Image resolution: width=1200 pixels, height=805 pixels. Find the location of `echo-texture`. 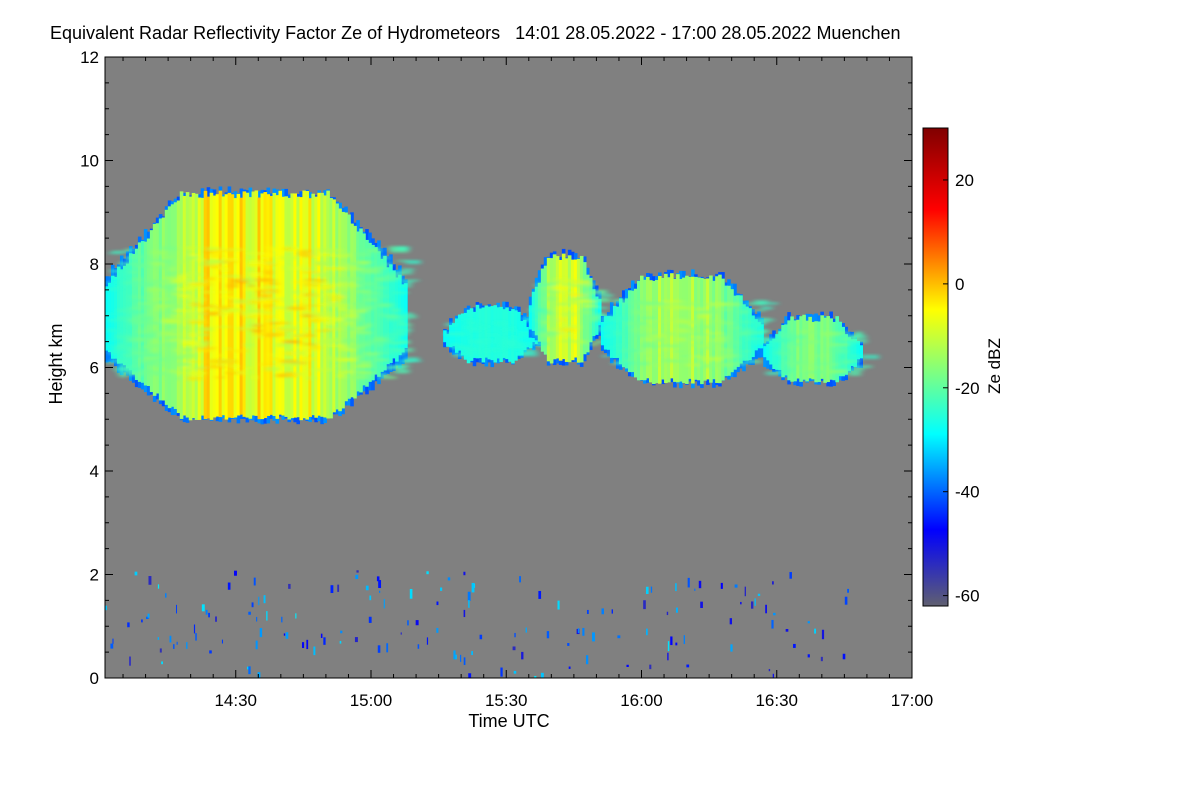

echo-texture is located at coordinates (689, 333).